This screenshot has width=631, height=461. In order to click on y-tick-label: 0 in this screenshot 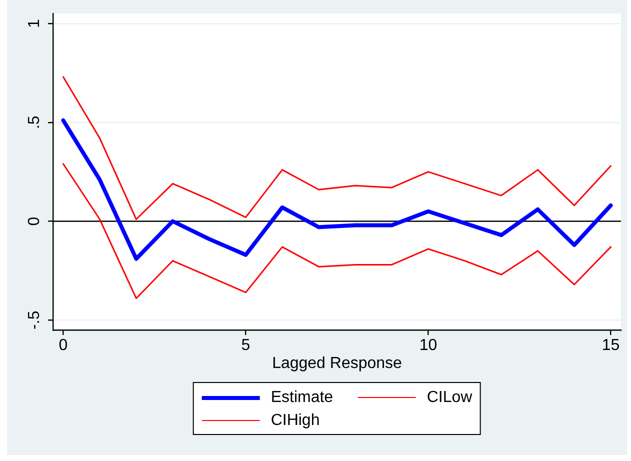, I will do `click(35, 221)`.